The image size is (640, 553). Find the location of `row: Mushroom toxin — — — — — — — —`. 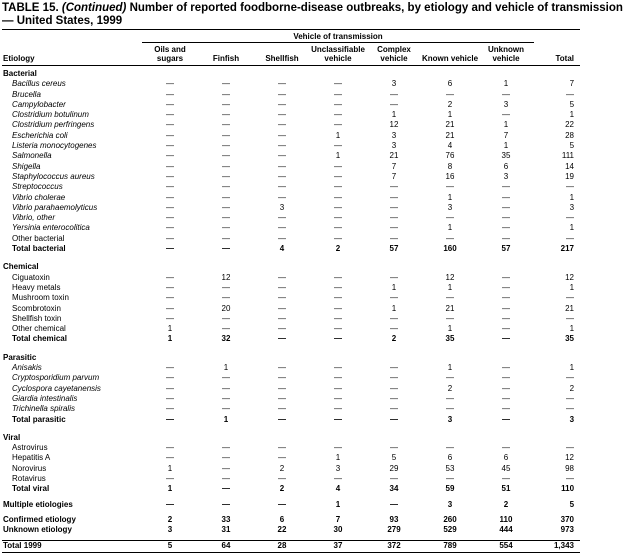

row: Mushroom toxin — — — — — — — — is located at coordinates (291, 298).